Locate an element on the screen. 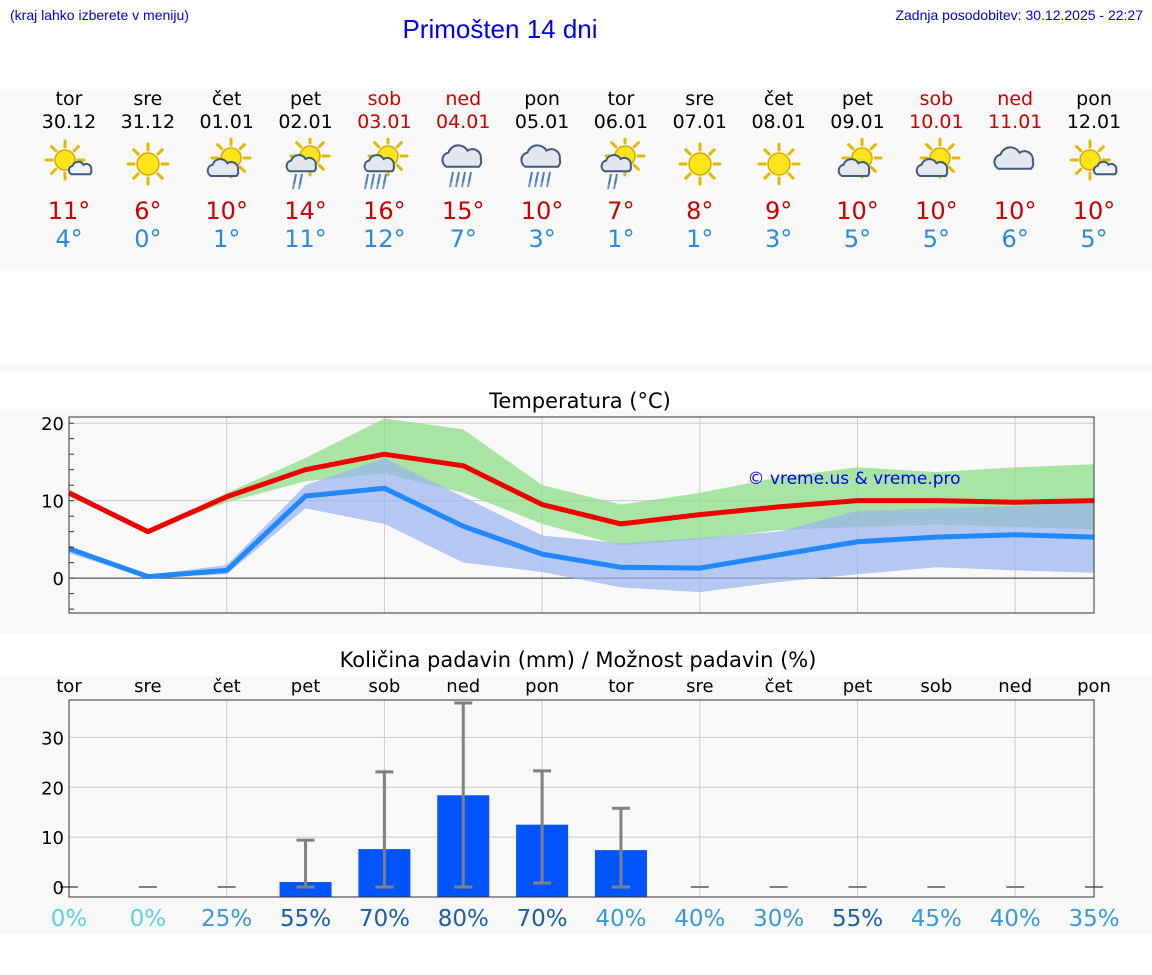 The image size is (1152, 975). day-column: sob 10.01 10° 5° is located at coordinates (936, 170).